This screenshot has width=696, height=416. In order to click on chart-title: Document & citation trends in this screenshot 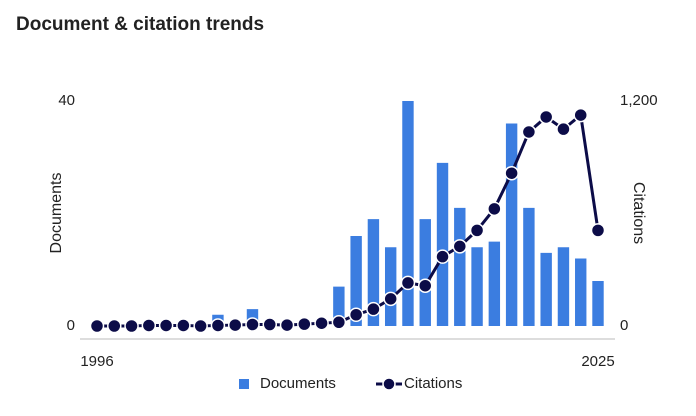, I will do `click(140, 24)`.